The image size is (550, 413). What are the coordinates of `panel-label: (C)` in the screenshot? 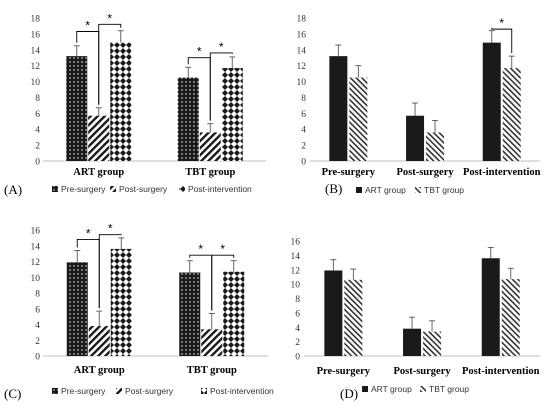 It's located at (12, 393).